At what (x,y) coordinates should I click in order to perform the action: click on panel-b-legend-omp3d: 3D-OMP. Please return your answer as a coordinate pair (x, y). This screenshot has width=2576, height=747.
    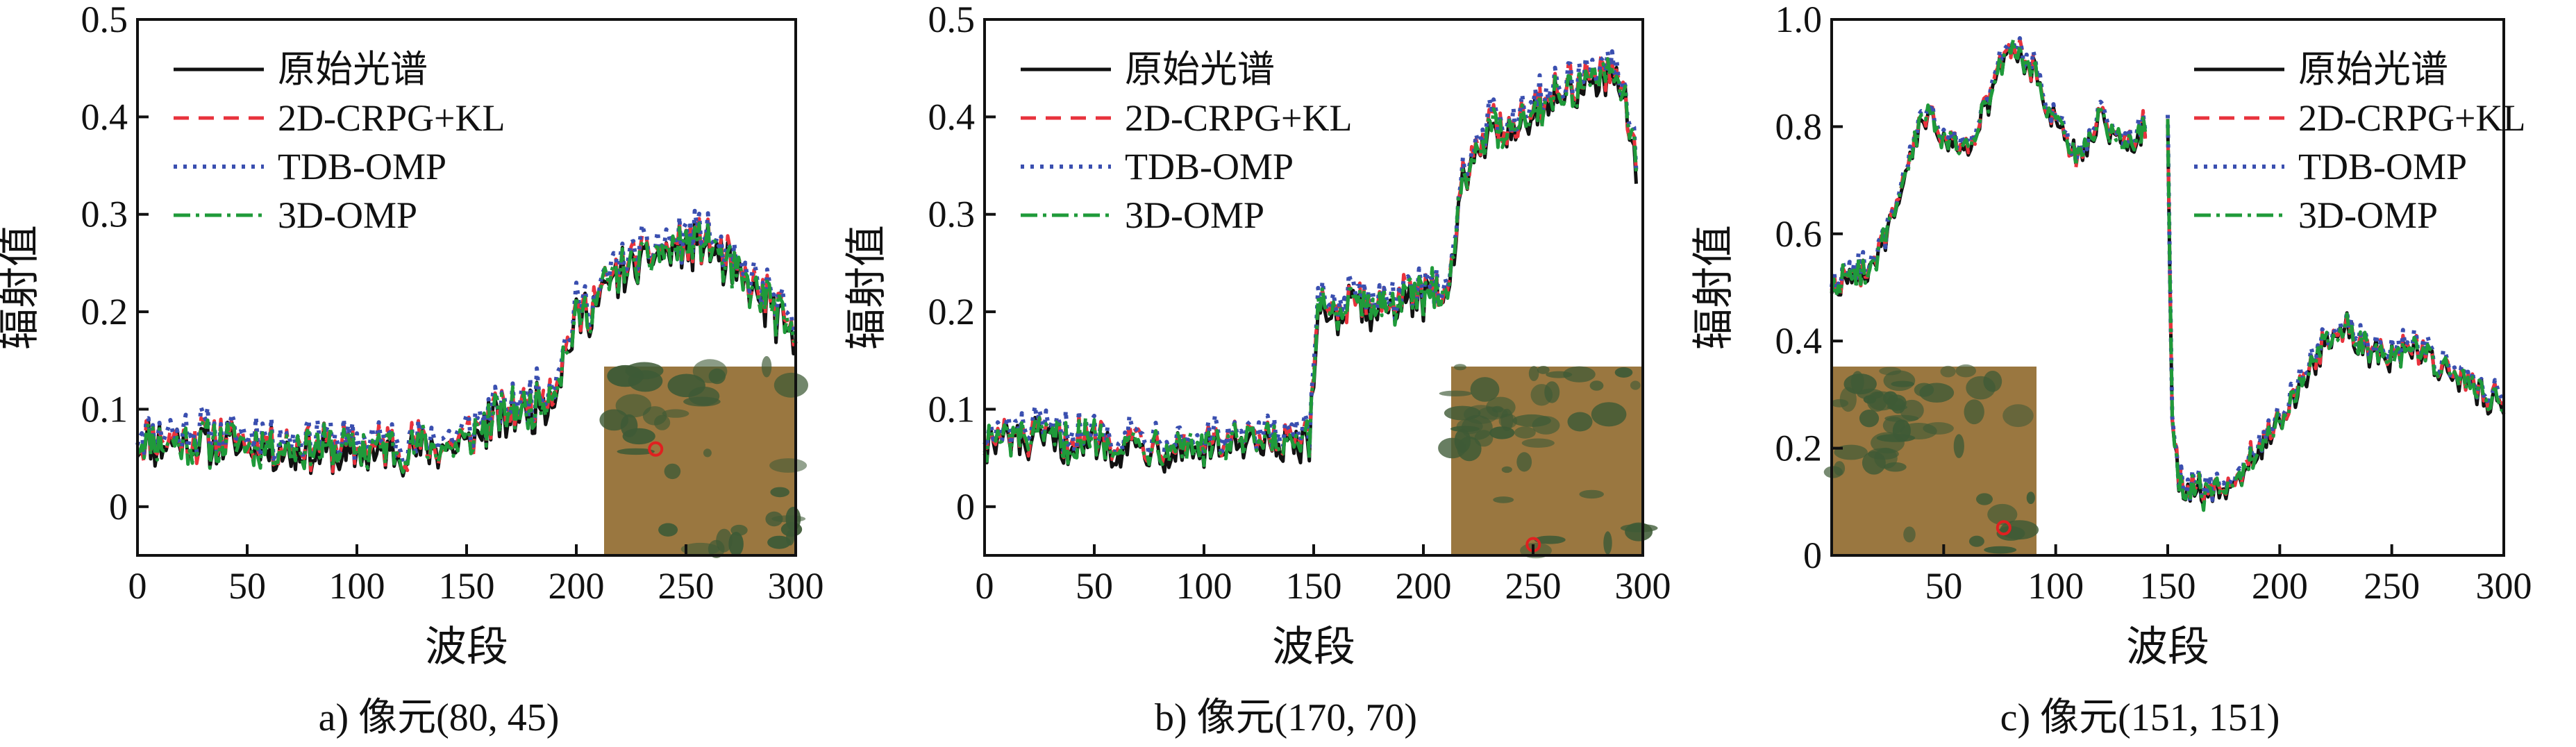
    Looking at the image, I should click on (1142, 215).